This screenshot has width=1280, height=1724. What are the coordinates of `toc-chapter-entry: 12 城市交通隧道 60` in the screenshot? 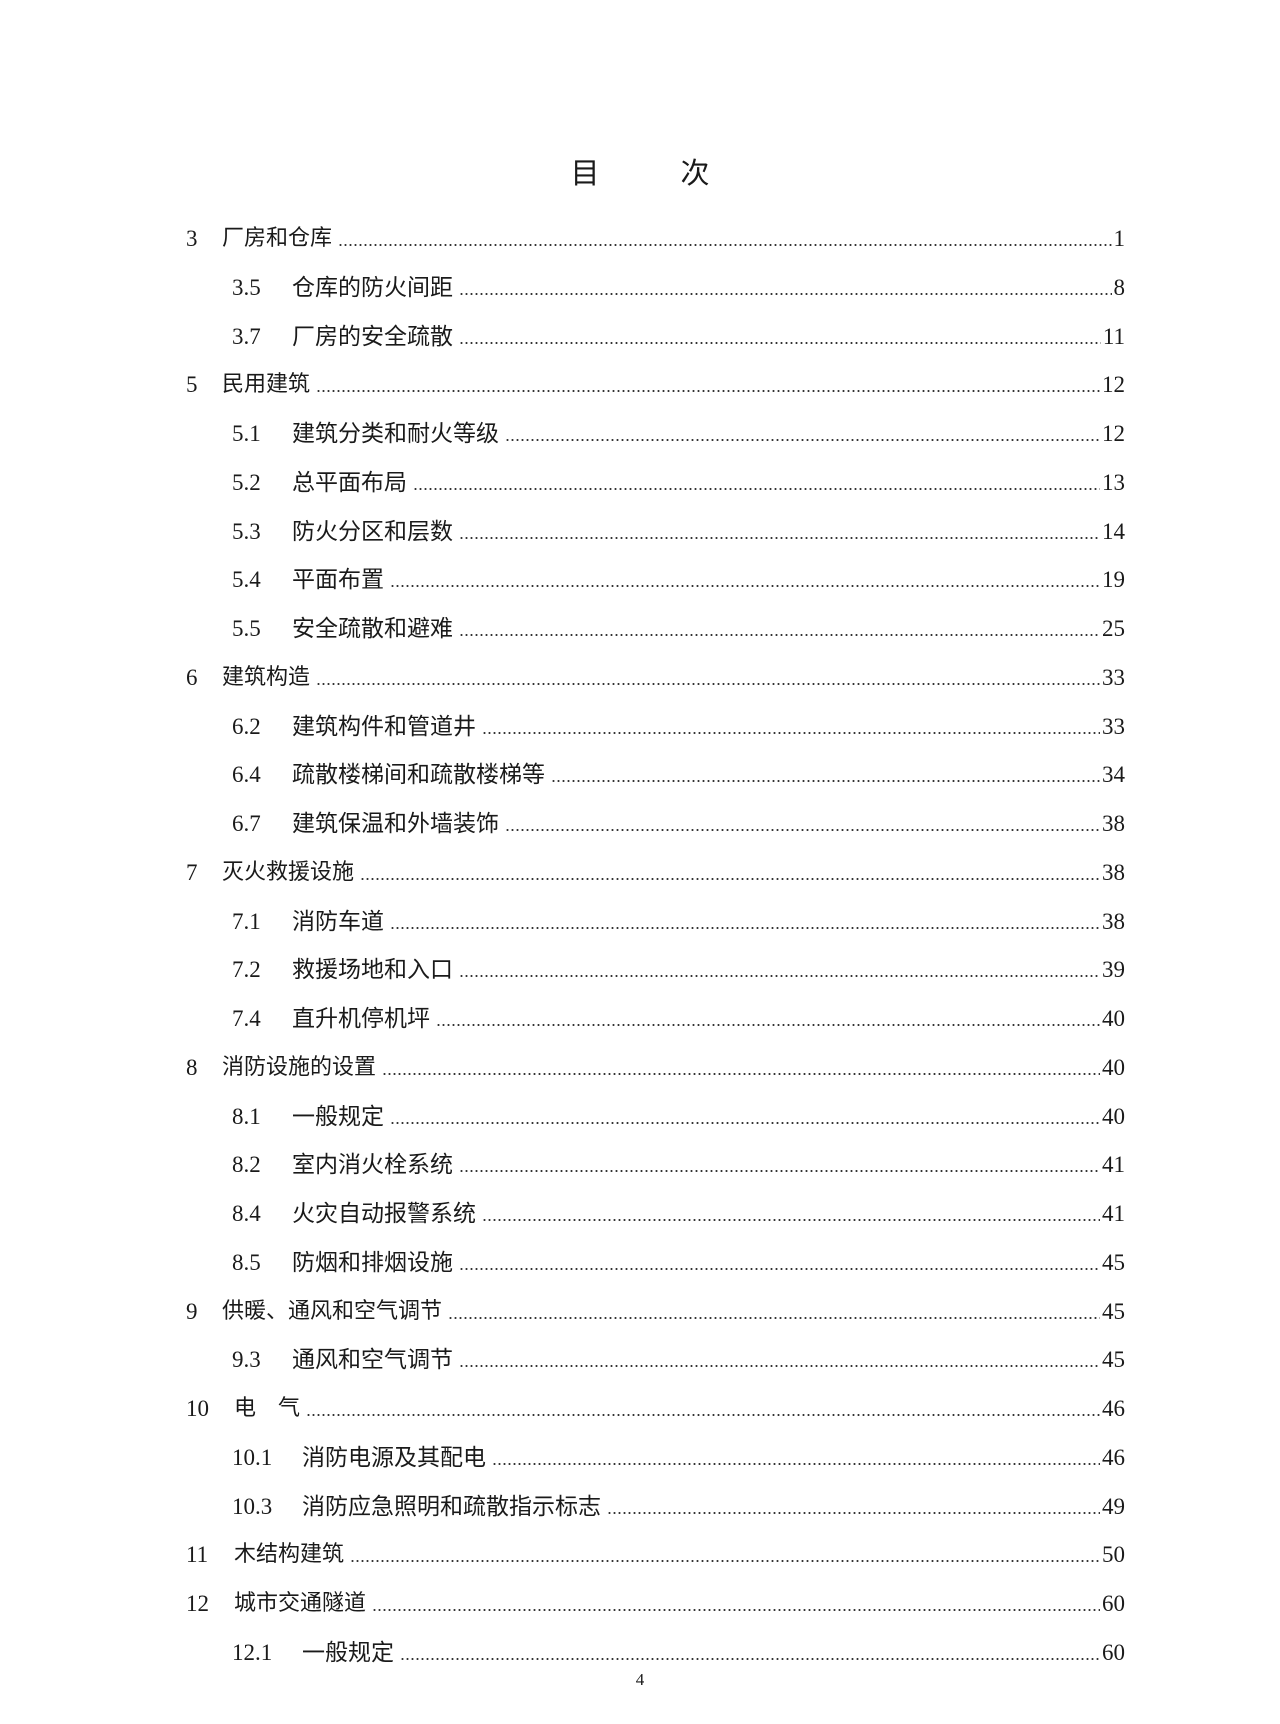 It's located at (655, 1604).